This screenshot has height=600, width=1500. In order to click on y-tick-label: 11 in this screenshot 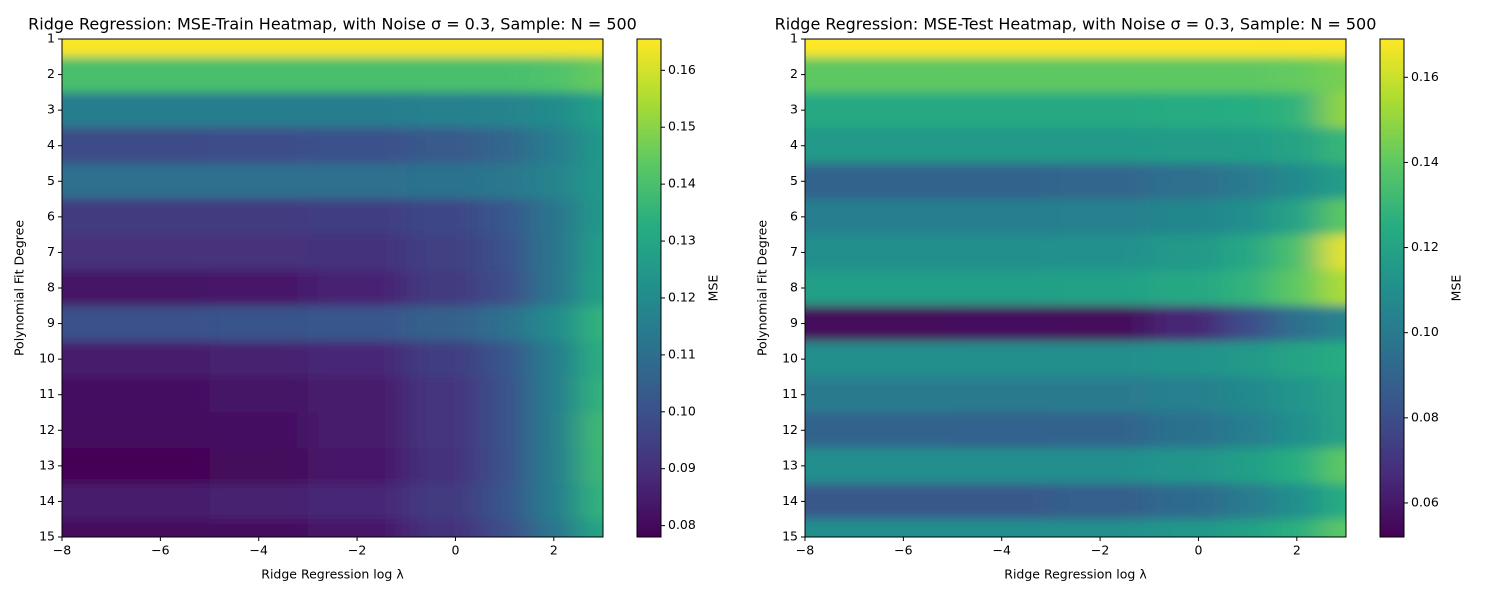, I will do `click(47, 393)`.